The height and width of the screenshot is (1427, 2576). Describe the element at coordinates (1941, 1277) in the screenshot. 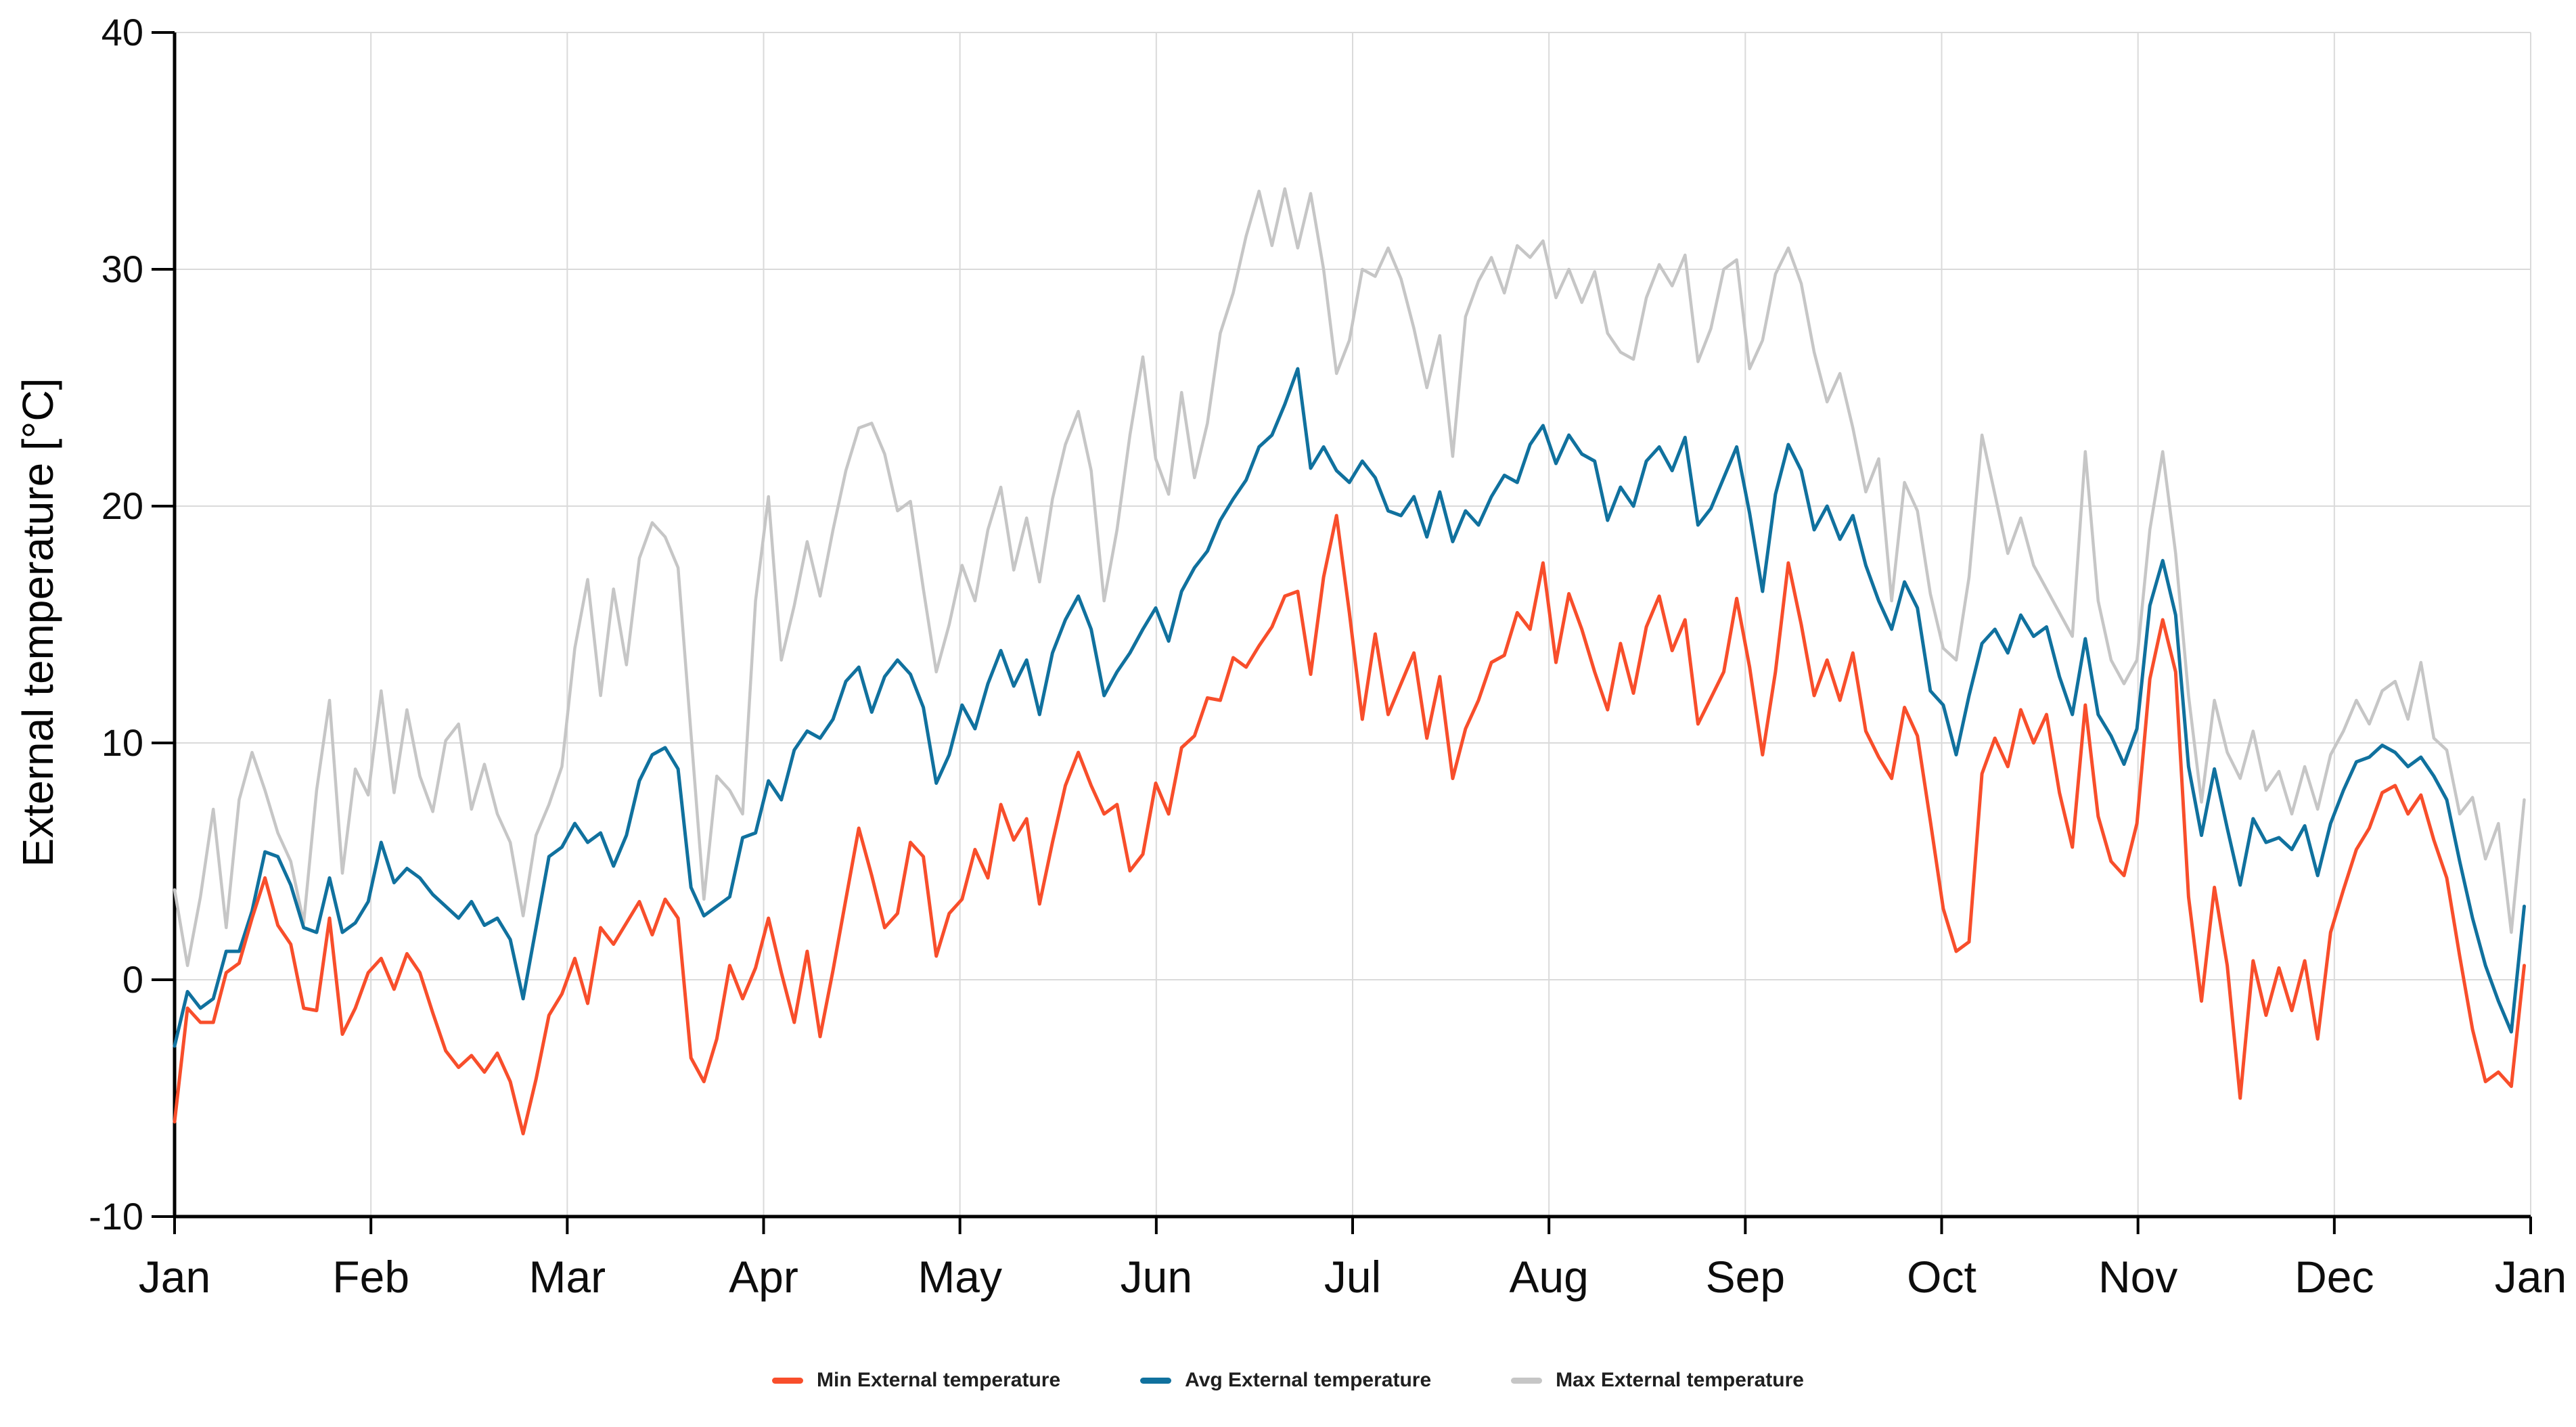

I see `x-tick-label: Oct` at that location.